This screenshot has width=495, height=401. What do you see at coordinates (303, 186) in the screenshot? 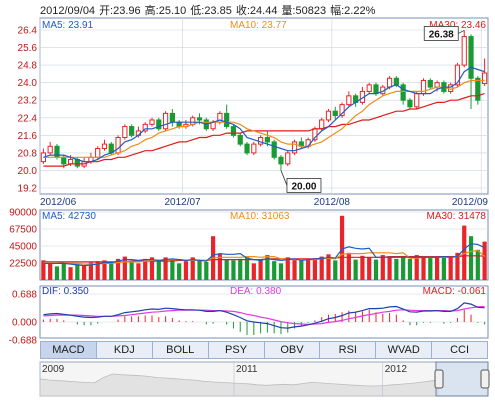
I see `low-annotation: 20.00` at bounding box center [303, 186].